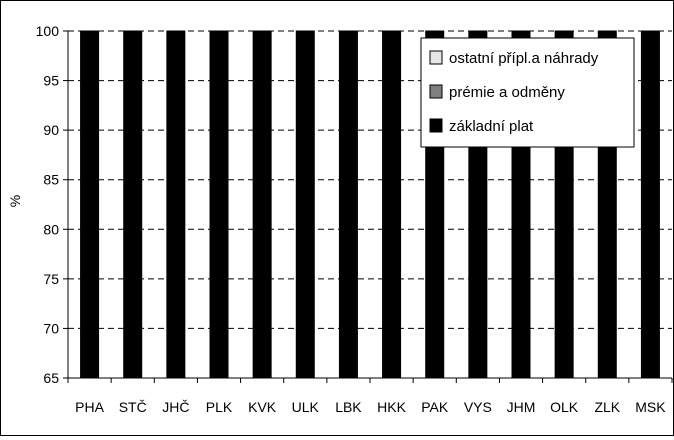 Image resolution: width=674 pixels, height=440 pixels. Describe the element at coordinates (391, 407) in the screenshot. I see `x-tick-label: HKK` at that location.